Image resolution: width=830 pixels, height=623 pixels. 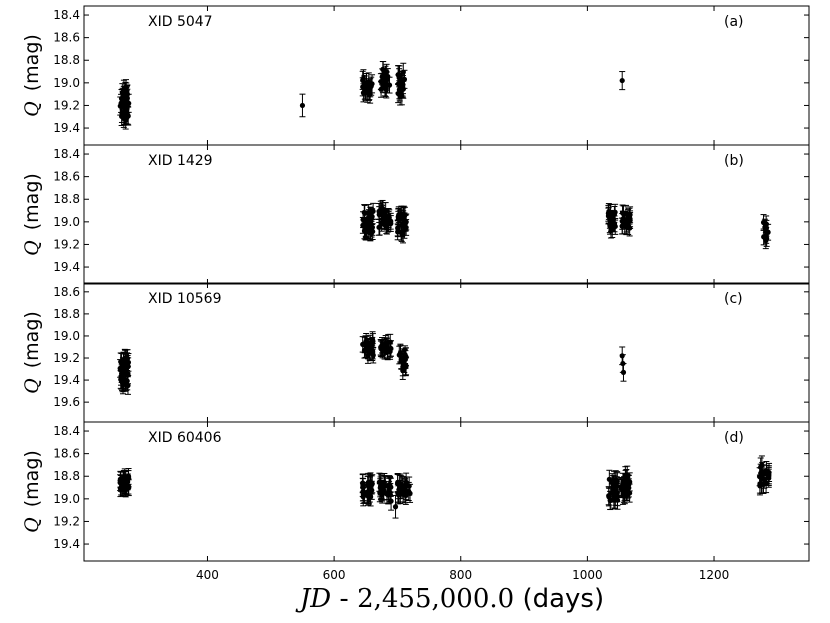 I want to click on panel-tag: (a), so click(x=734, y=22).